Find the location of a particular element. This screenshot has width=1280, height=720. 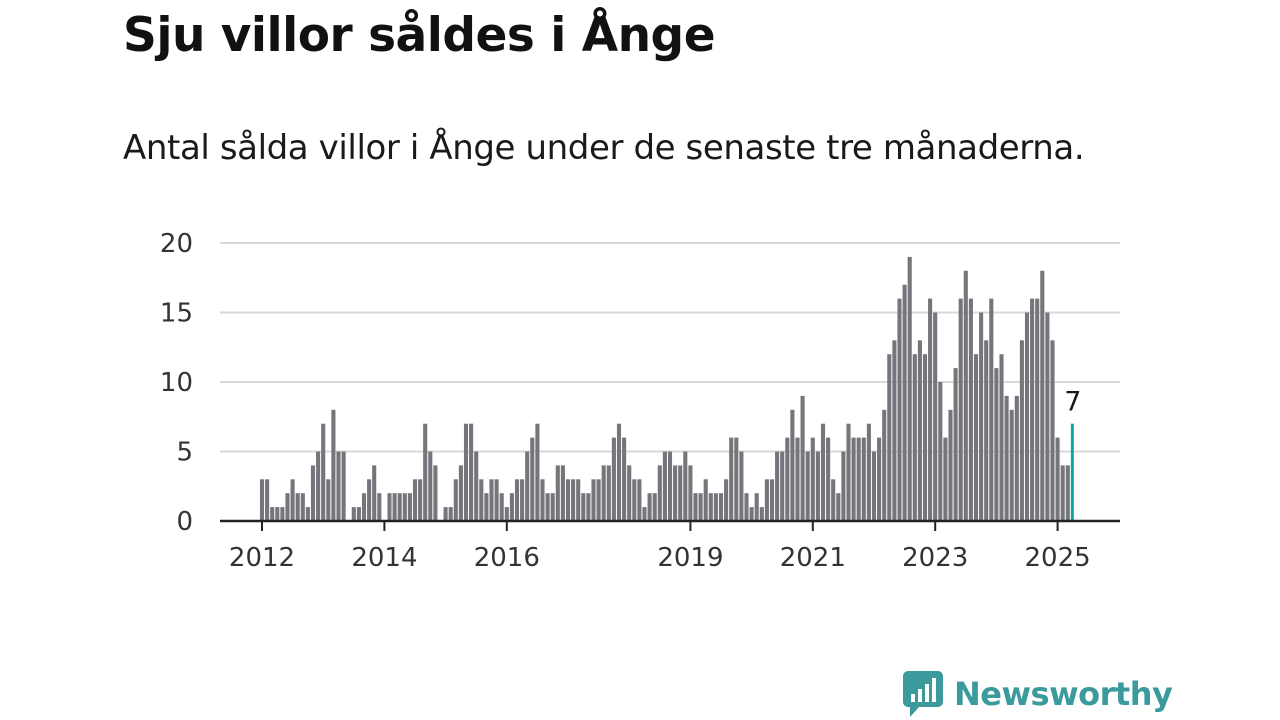

x-tick-label: 2014 is located at coordinates (384, 558).